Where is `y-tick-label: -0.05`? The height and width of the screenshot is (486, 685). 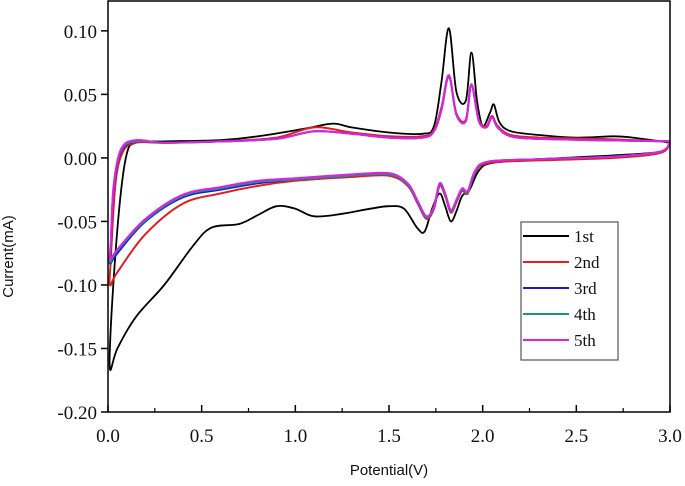 y-tick-label: -0.05 is located at coordinates (77, 222).